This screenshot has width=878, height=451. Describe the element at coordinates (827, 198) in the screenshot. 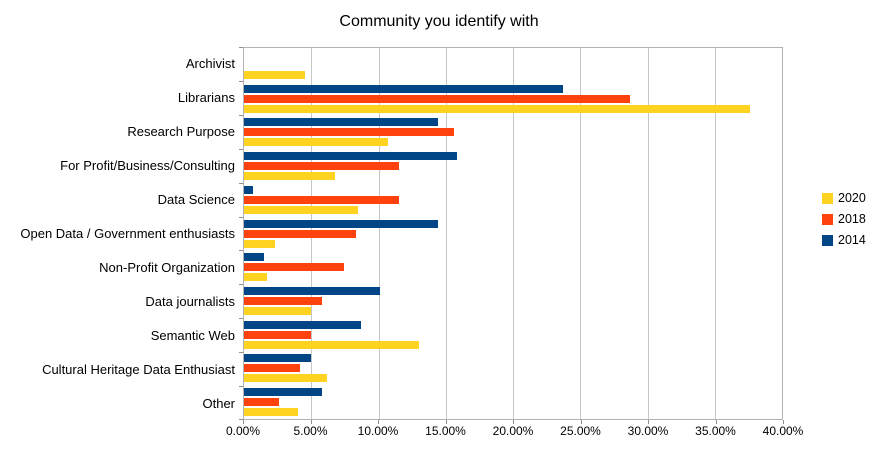

I see `legend-swatch-2020` at that location.